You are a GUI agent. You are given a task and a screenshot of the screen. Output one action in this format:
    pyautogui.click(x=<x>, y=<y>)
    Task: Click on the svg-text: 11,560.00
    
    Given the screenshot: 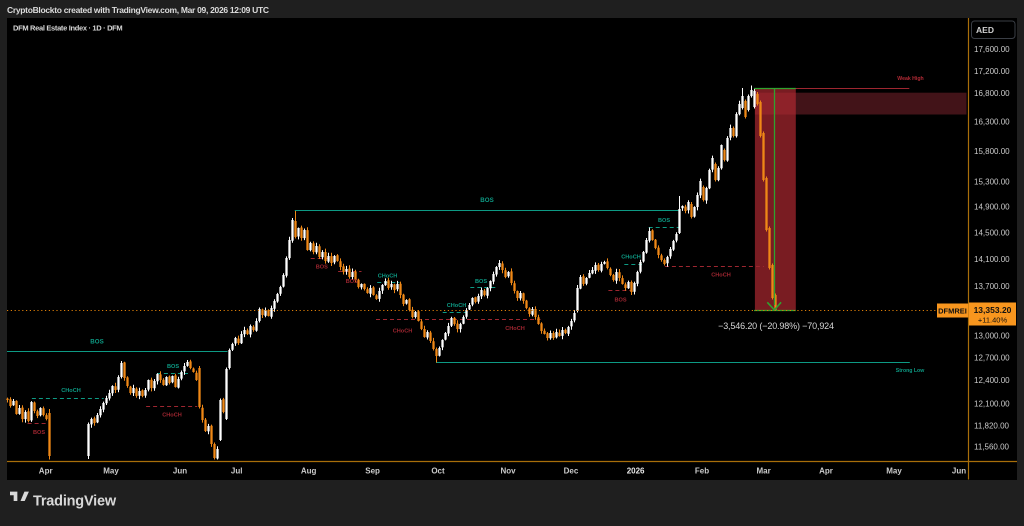 What is the action you would take?
    pyautogui.click(x=992, y=447)
    